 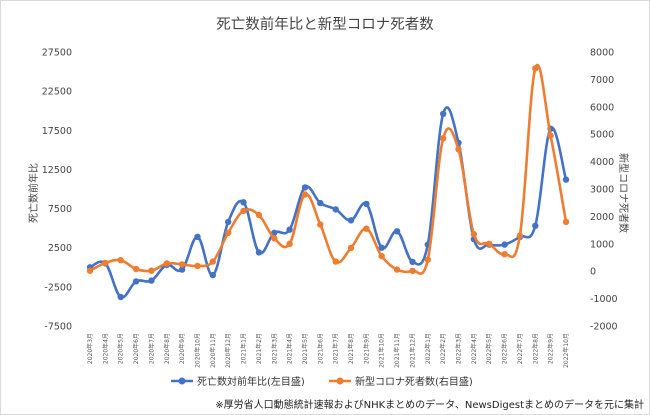 What do you see at coordinates (197, 350) in the screenshot?
I see `x-tick-label: 2020年10月` at bounding box center [197, 350].